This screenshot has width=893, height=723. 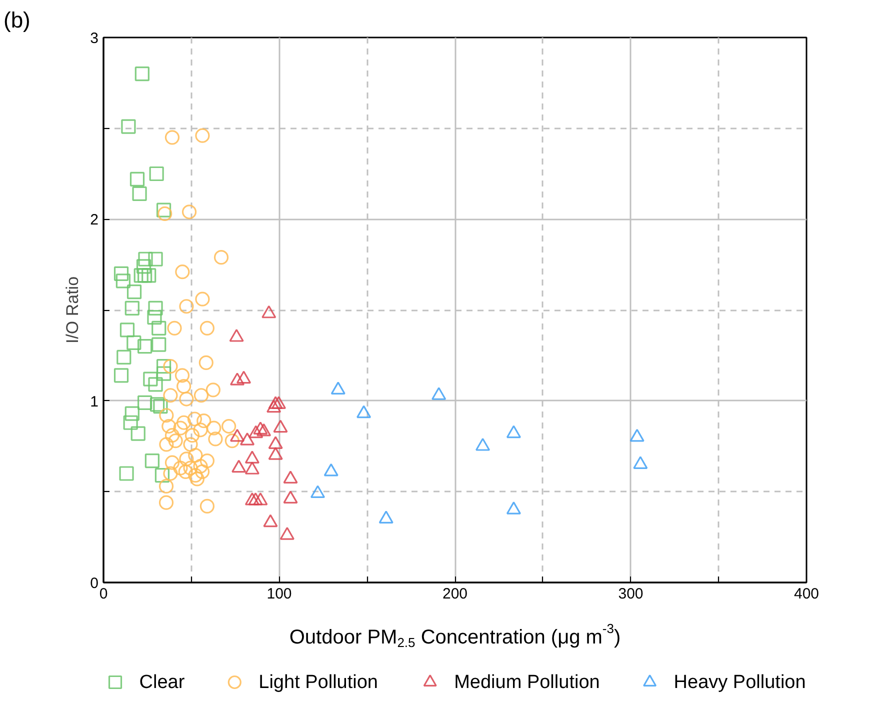 What do you see at coordinates (318, 682) in the screenshot?
I see `legend-label: Light Pollution` at bounding box center [318, 682].